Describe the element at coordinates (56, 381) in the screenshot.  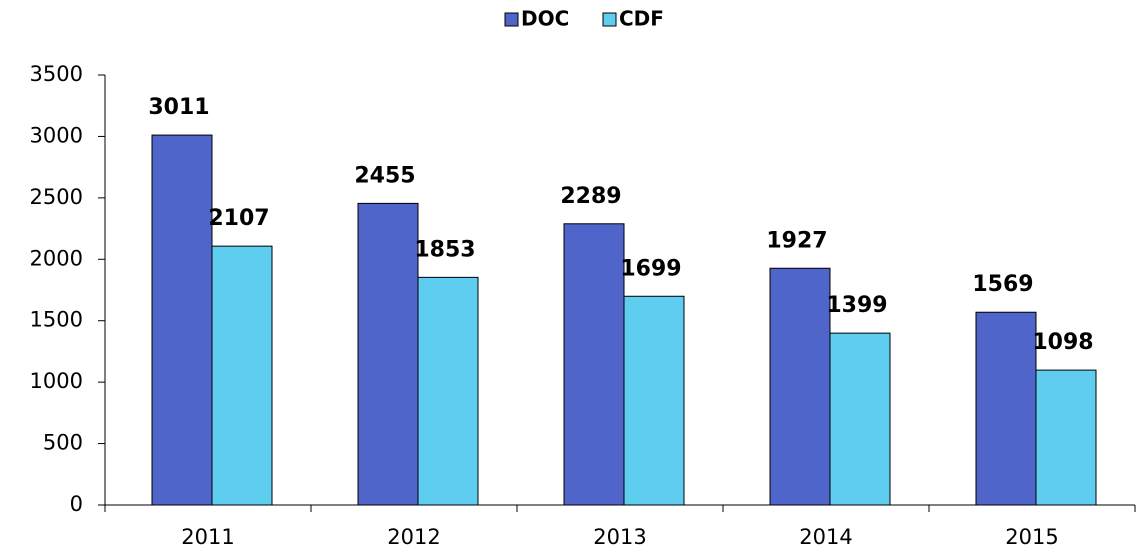
I see `y-tick-label: 1000` at that location.